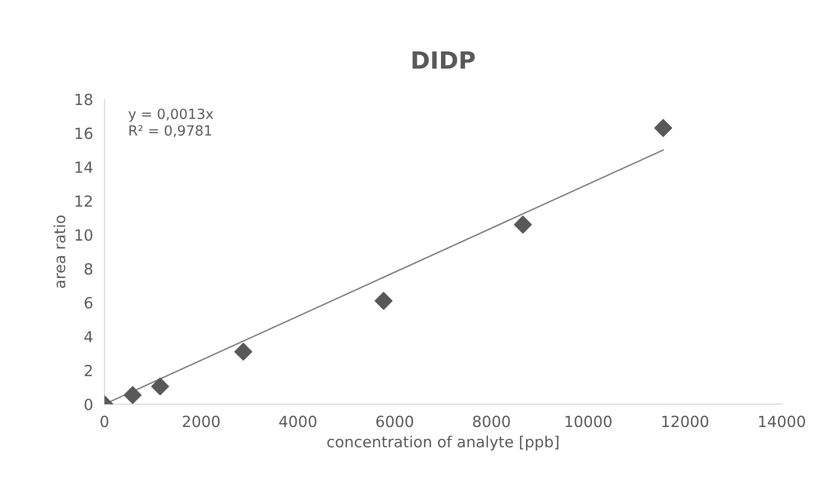 The image size is (816, 496). What do you see at coordinates (84, 167) in the screenshot?
I see `y-tick-label: 14` at bounding box center [84, 167].